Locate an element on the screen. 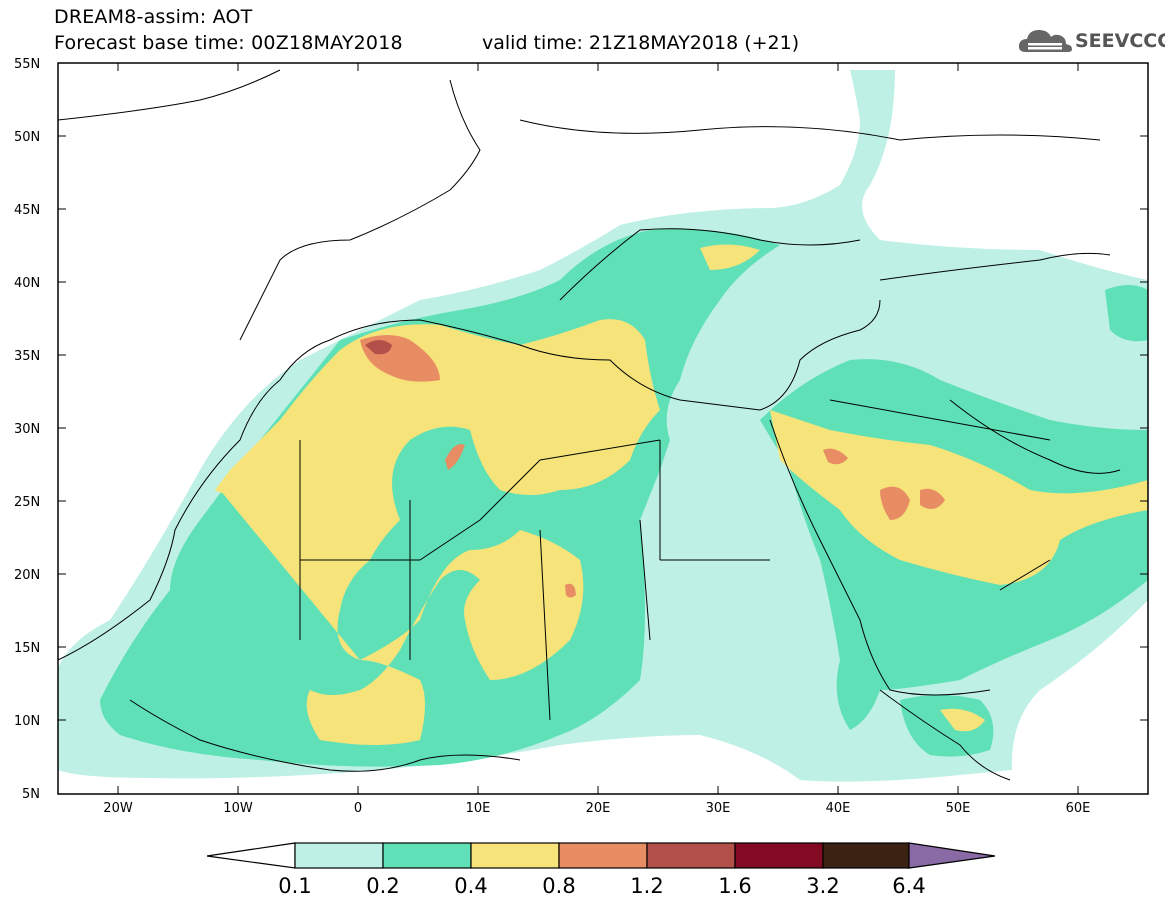  colorbar-label: 0.4 is located at coordinates (470, 886).